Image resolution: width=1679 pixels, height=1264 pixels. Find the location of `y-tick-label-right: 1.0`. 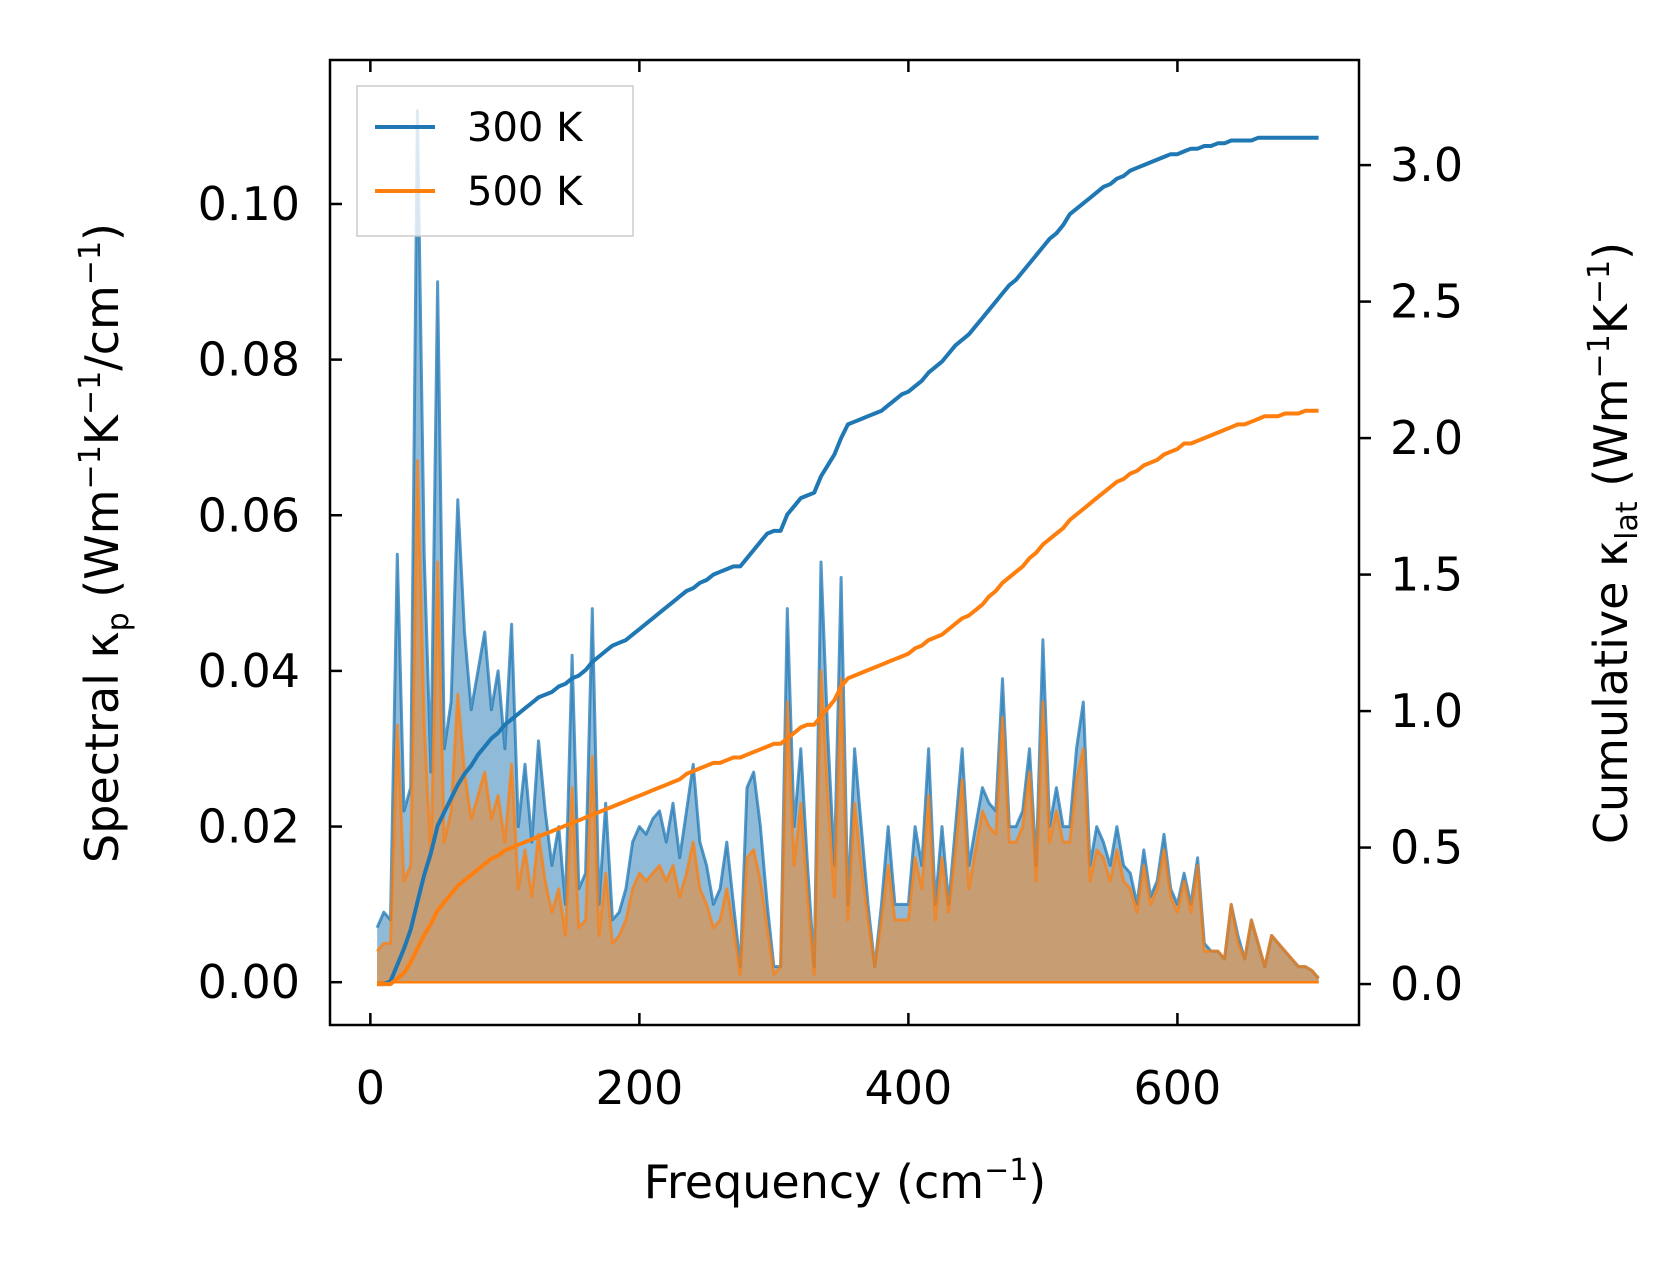

y-tick-label-right: 1.0 is located at coordinates (1426, 711).